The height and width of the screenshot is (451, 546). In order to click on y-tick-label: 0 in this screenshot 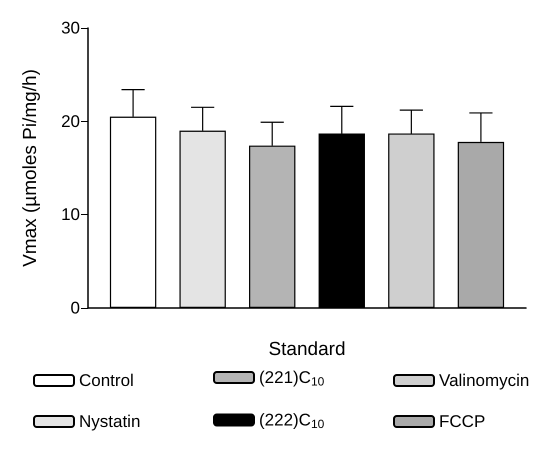, I will do `click(75, 308)`.